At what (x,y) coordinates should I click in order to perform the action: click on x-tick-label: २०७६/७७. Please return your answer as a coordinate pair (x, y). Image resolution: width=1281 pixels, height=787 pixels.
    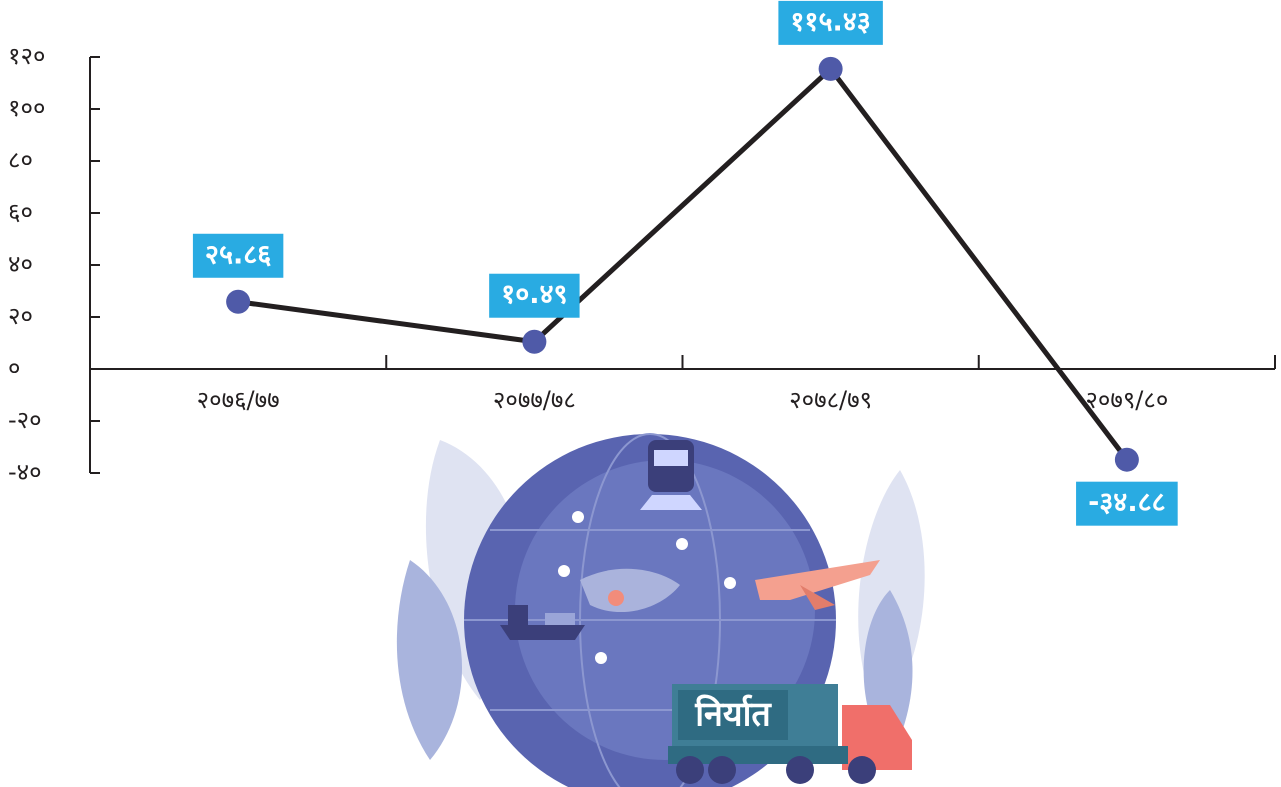
    Looking at the image, I should click on (238, 400).